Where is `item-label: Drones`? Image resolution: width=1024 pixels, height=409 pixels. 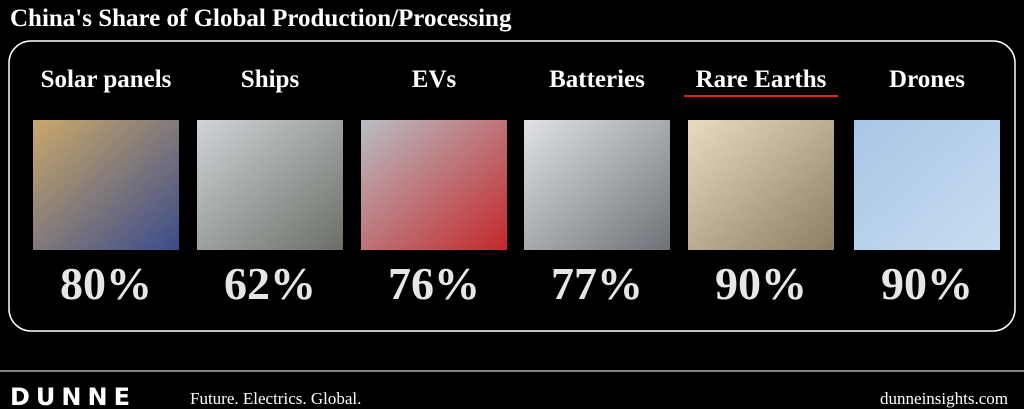
item-label: Drones is located at coordinates (927, 79).